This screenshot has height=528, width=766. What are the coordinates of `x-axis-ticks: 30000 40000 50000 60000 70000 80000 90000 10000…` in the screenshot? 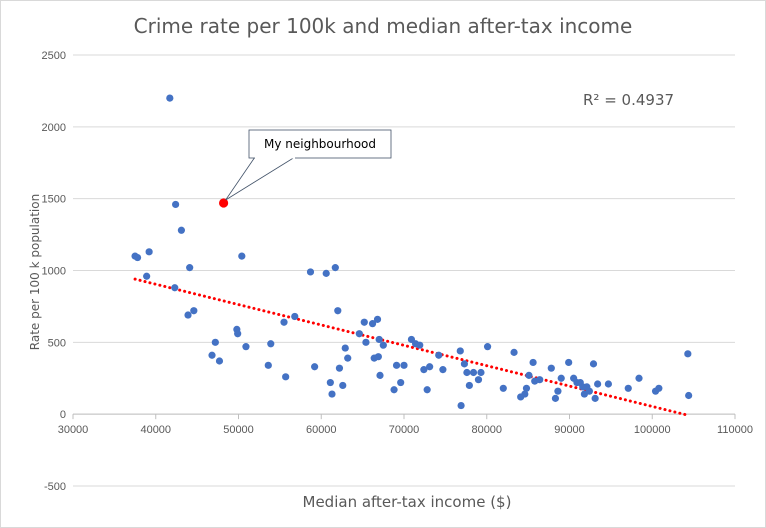 It's located at (405, 425).